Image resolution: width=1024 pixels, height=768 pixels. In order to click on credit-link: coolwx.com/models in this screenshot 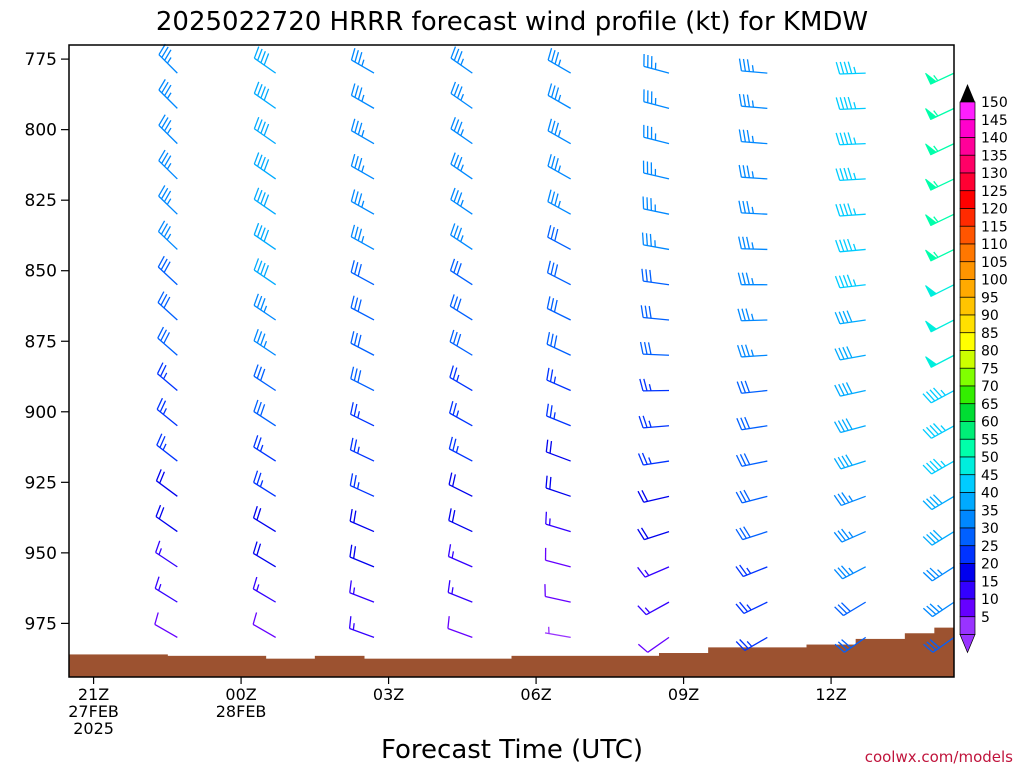, I will do `click(939, 757)`.